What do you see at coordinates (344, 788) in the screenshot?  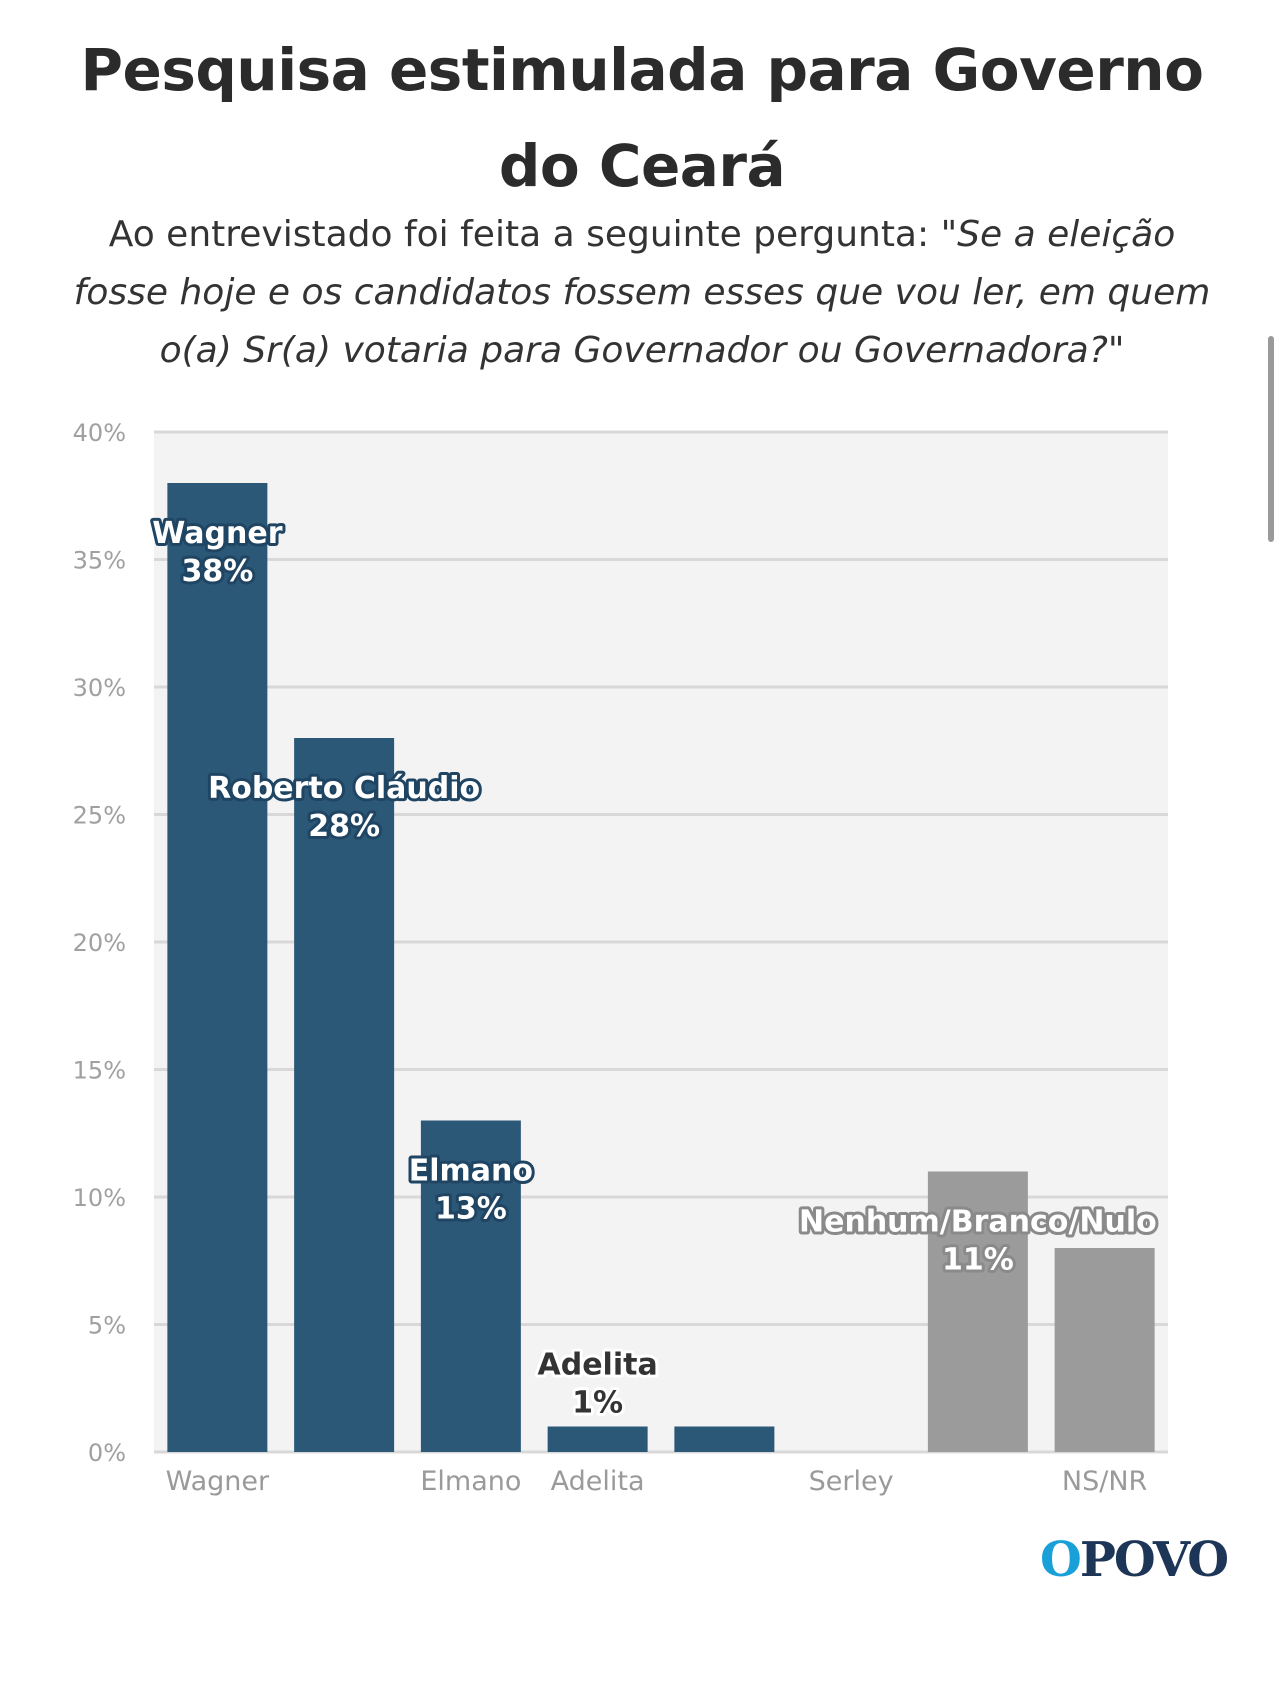 I see `data-label-name: Roberto Cláudio` at bounding box center [344, 788].